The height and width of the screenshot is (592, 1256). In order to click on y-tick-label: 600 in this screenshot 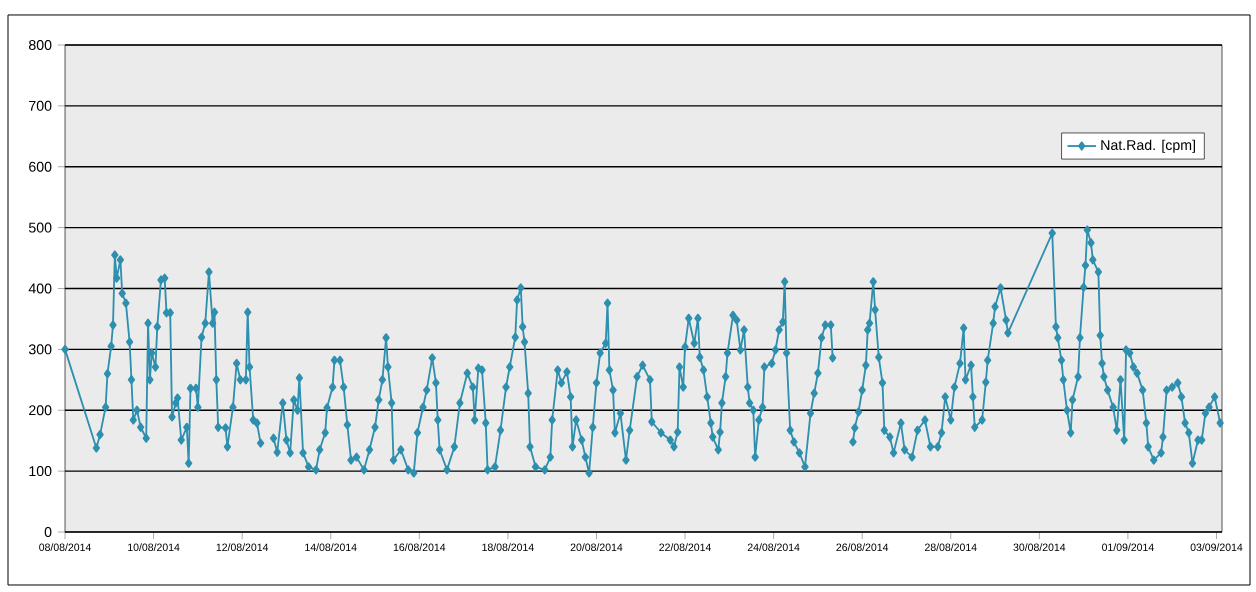, I will do `click(40, 166)`.